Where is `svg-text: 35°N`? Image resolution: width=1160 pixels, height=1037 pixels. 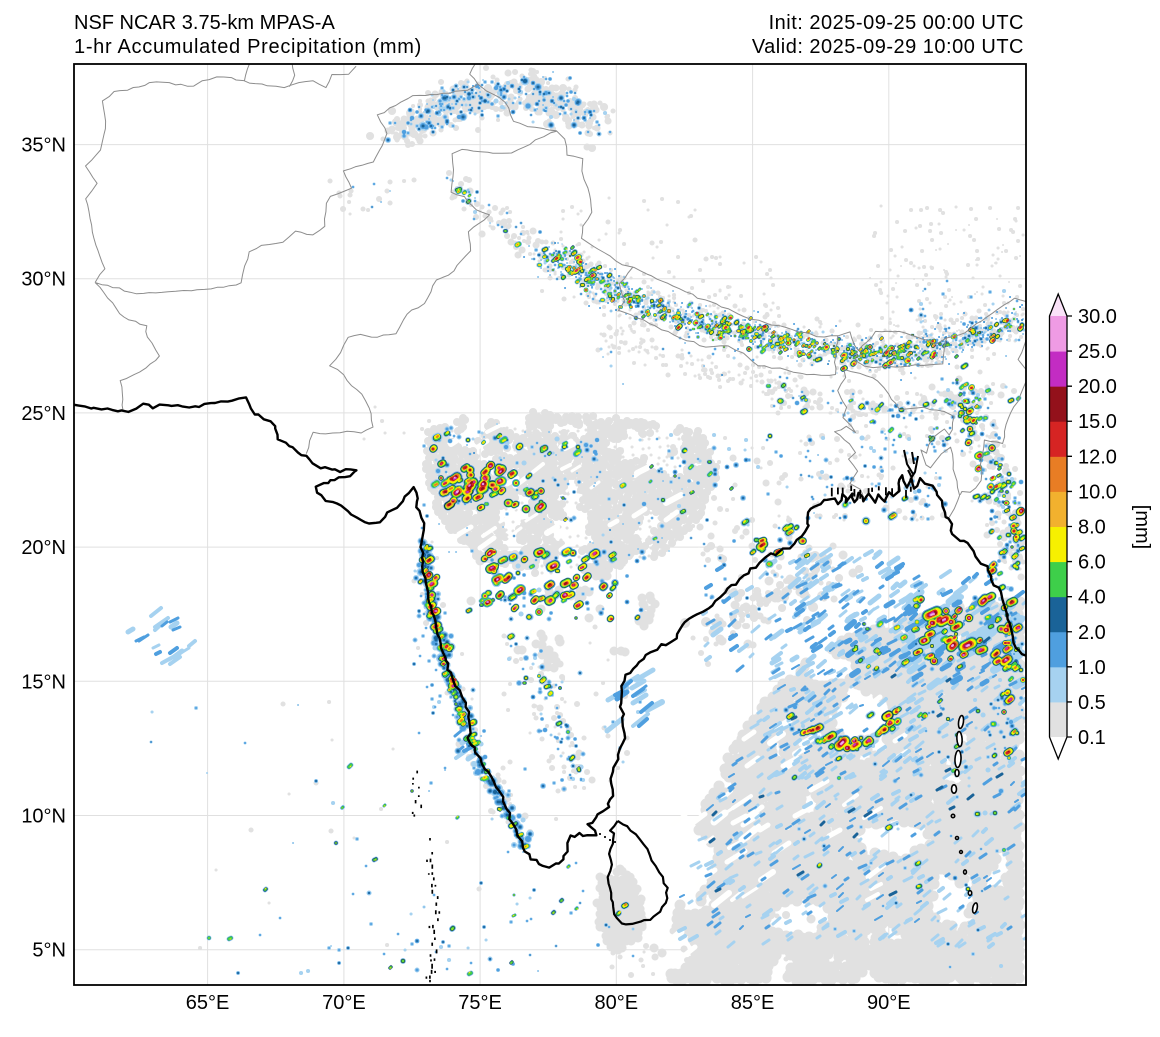
svg-text: 35°N is located at coordinates (43, 146).